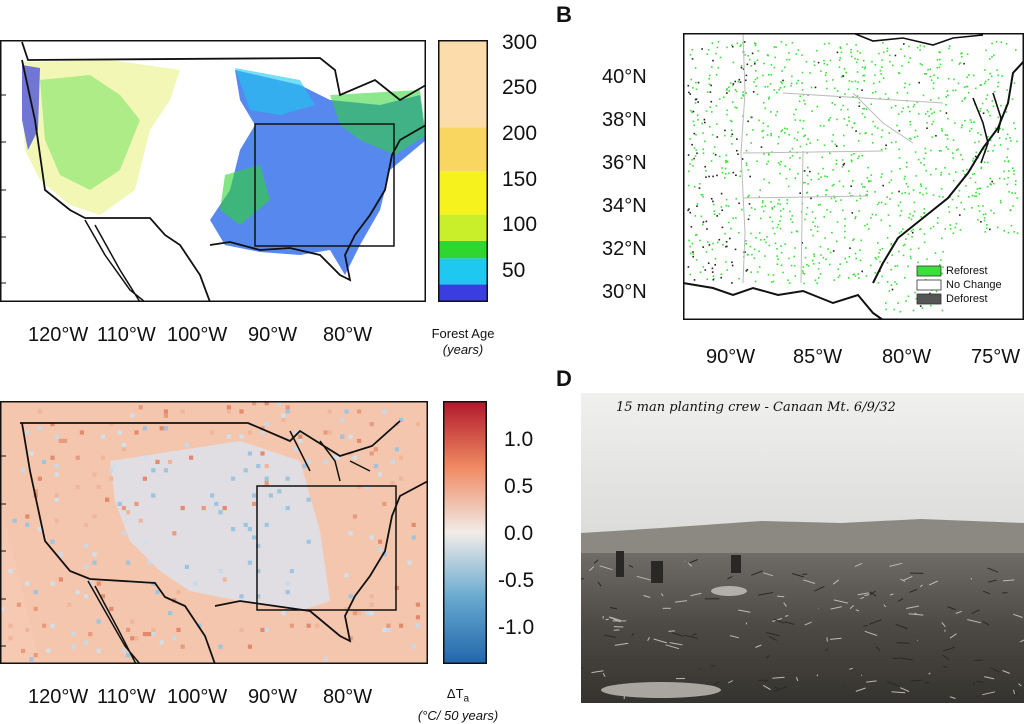  What do you see at coordinates (516, 628) in the screenshot?
I see `colorbar-tick-label: -1.0` at bounding box center [516, 628].